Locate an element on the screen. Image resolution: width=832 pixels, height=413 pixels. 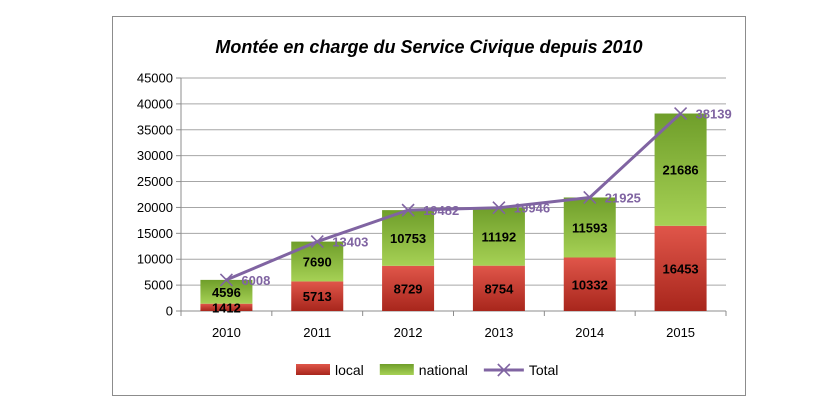
legend-item-national: national is located at coordinates (423, 370).